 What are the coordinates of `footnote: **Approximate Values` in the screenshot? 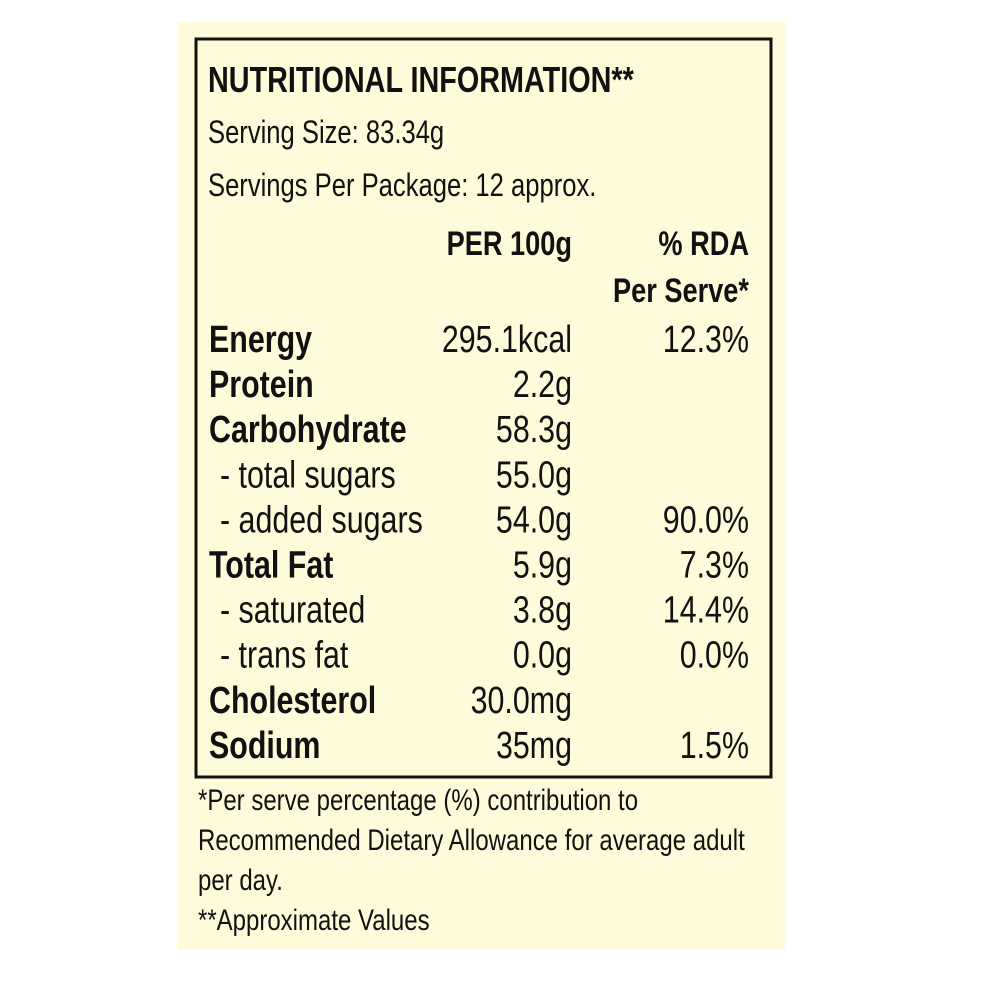 It's located at (314, 919).